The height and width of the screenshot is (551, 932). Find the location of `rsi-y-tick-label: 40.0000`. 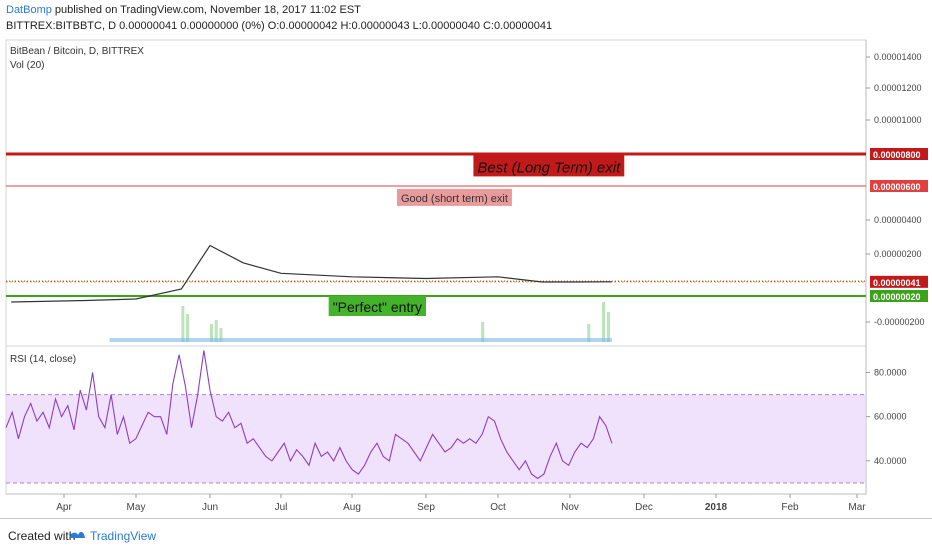

rsi-y-tick-label: 40.0000 is located at coordinates (890, 461).